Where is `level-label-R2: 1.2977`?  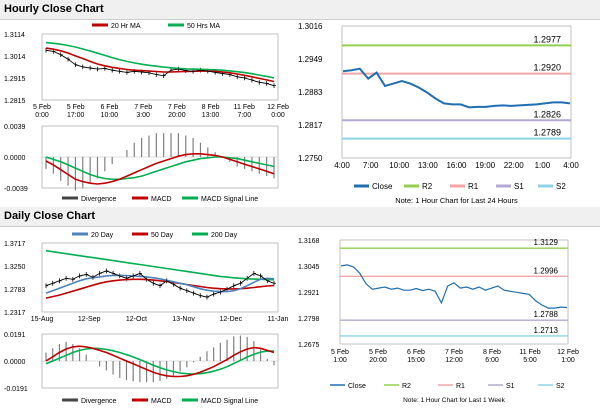 level-label-R2: 1.2977 is located at coordinates (547, 39).